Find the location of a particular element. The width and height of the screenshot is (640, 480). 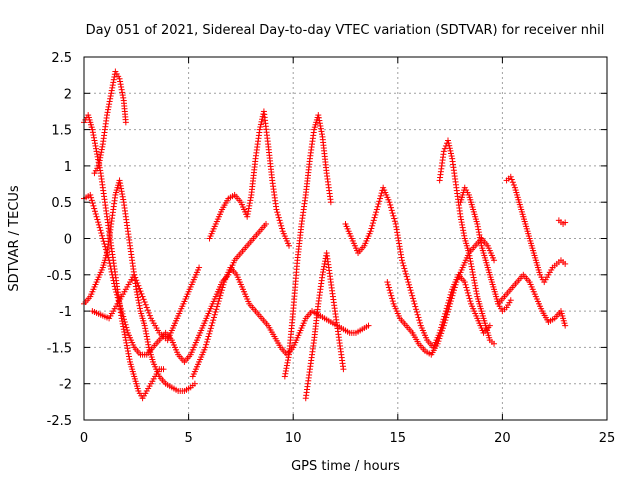

x-tick-label: 10 is located at coordinates (293, 438).